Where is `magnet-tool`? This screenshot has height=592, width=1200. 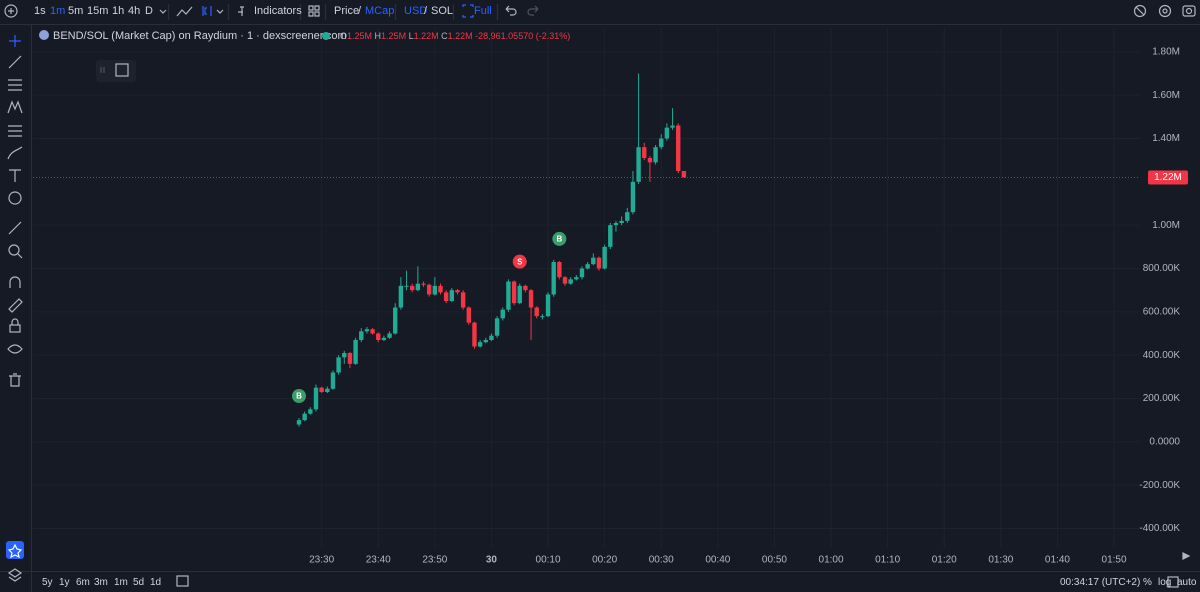 magnet-tool is located at coordinates (15, 282).